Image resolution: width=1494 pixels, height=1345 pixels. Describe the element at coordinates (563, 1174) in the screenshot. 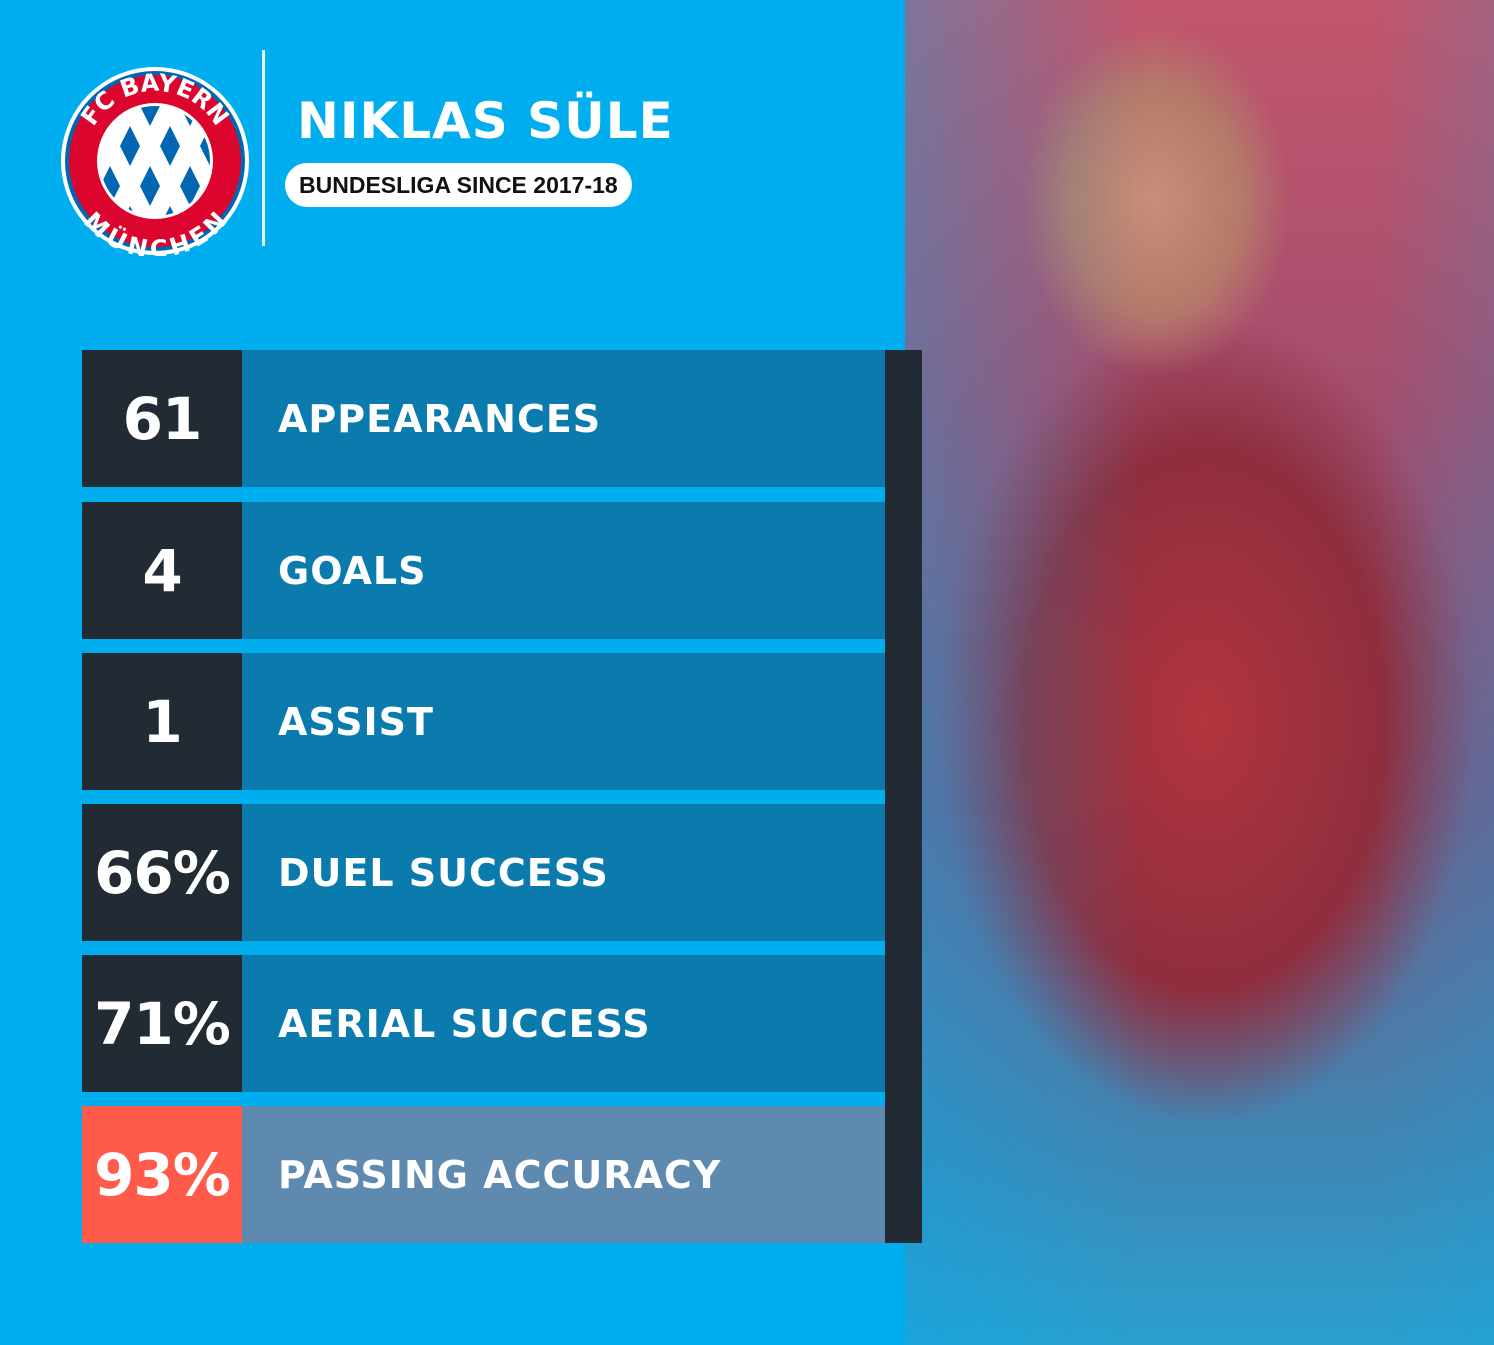

I see `stat-label: PASSING ACCURACY` at that location.